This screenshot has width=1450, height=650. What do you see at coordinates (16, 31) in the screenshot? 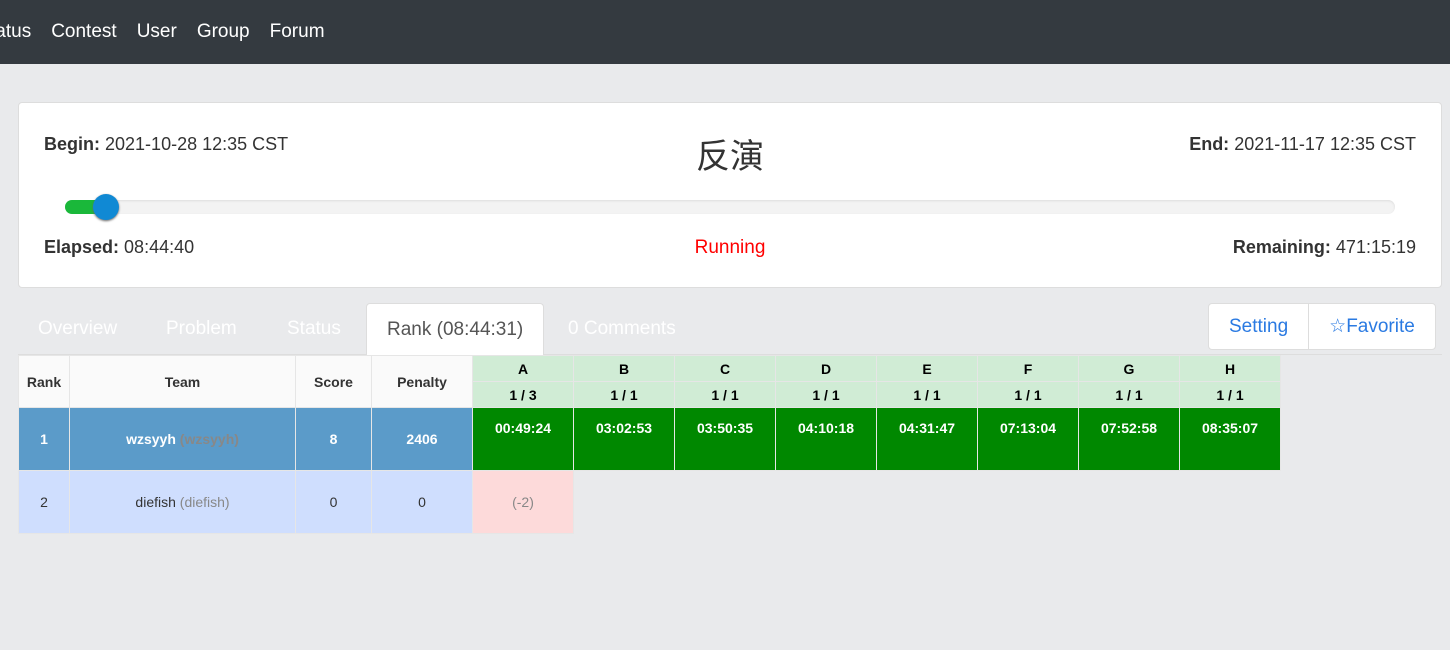
I see `nav-status: tatus` at bounding box center [16, 31].